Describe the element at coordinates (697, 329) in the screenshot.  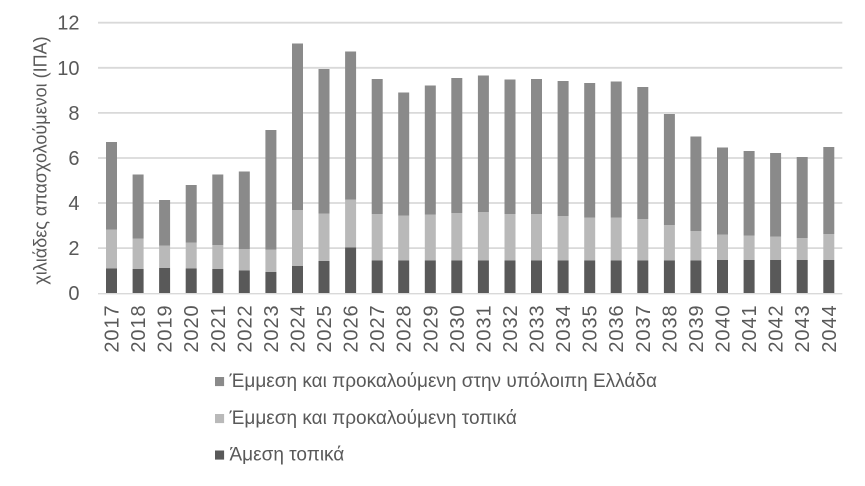
I see `svg-text: 2039` at that location.